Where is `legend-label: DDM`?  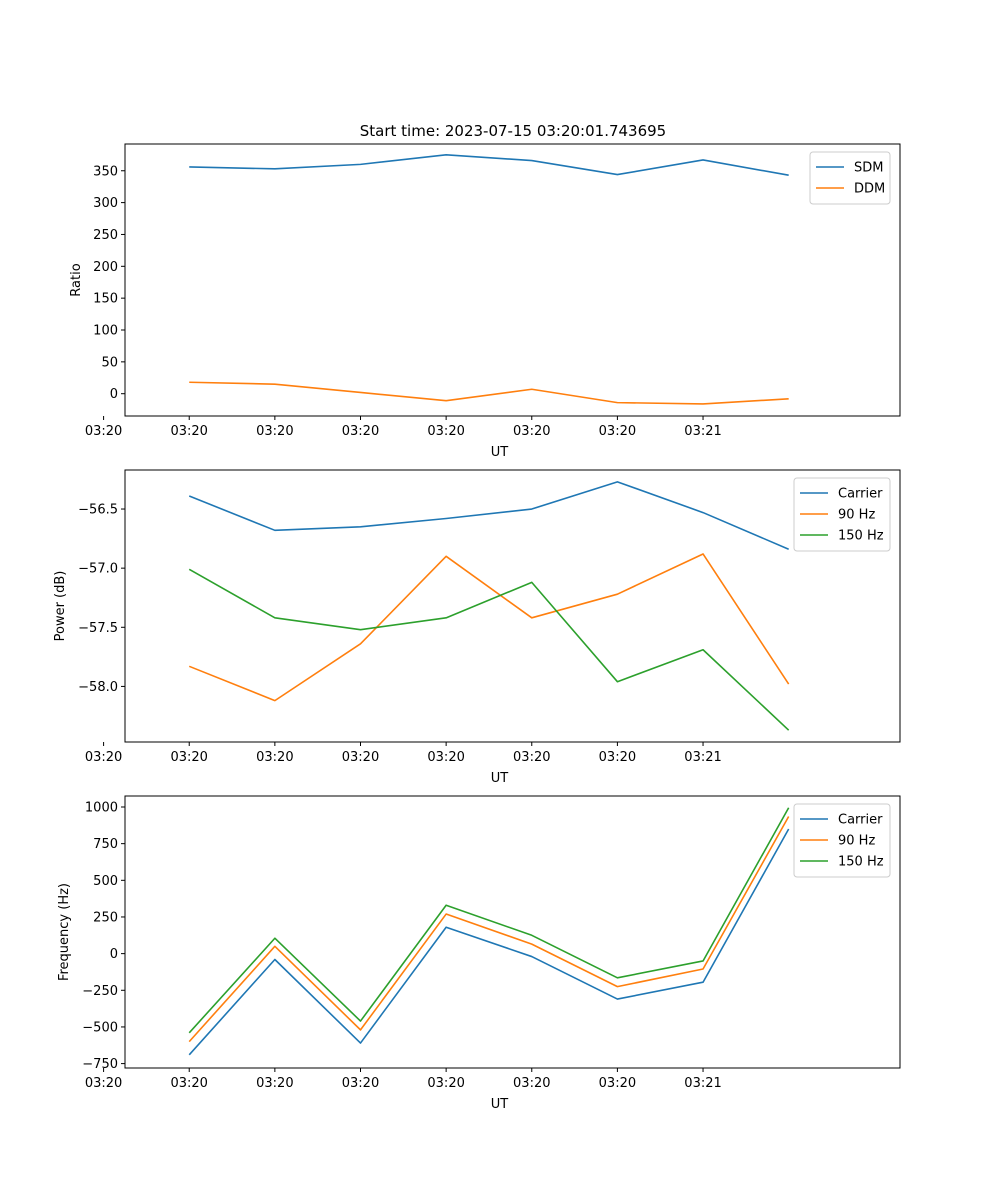
legend-label: DDM is located at coordinates (869, 189).